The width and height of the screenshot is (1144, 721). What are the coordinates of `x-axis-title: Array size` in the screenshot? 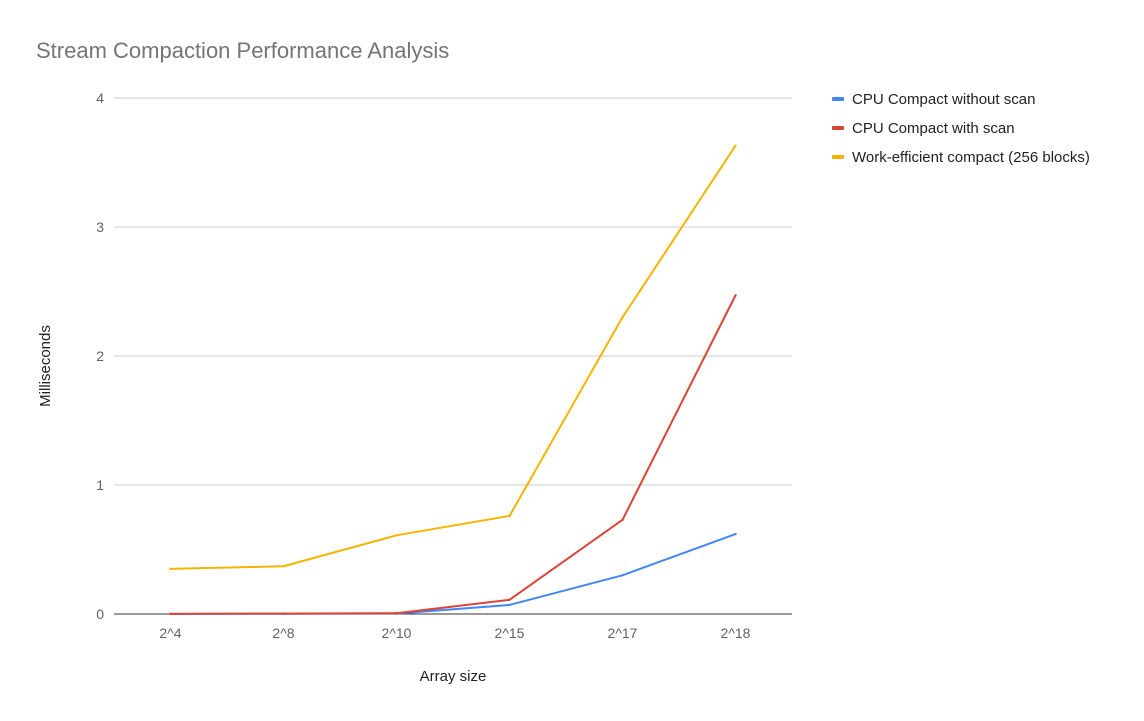 It's located at (453, 676).